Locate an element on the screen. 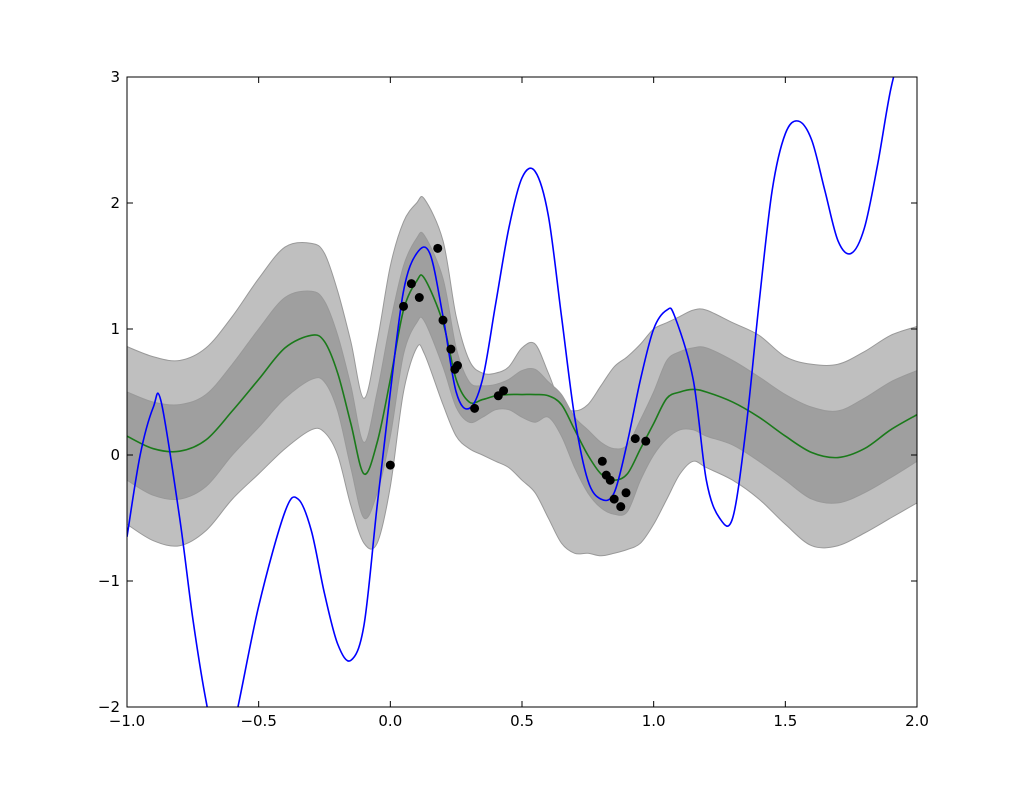 This screenshot has width=1018, height=786. x-tick-label: −1.0 is located at coordinates (127, 721).